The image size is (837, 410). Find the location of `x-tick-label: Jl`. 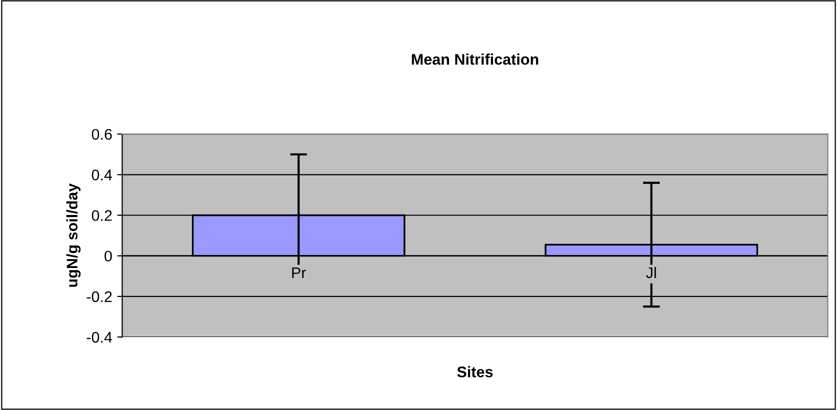

x-tick-label: Jl is located at coordinates (651, 272).